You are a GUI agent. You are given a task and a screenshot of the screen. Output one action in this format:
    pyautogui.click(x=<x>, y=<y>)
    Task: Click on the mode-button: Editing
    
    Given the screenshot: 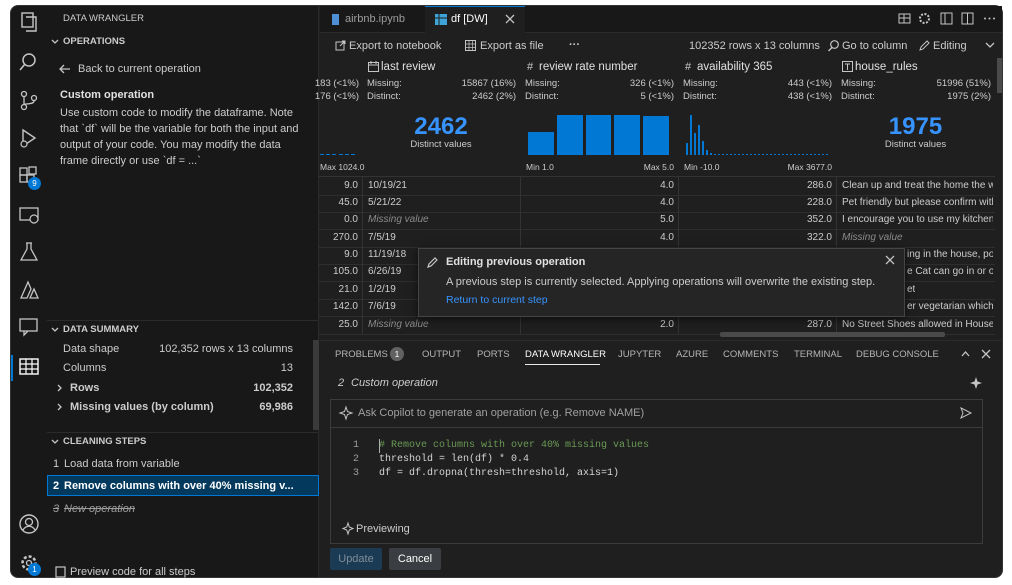 What is the action you would take?
    pyautogui.click(x=950, y=46)
    